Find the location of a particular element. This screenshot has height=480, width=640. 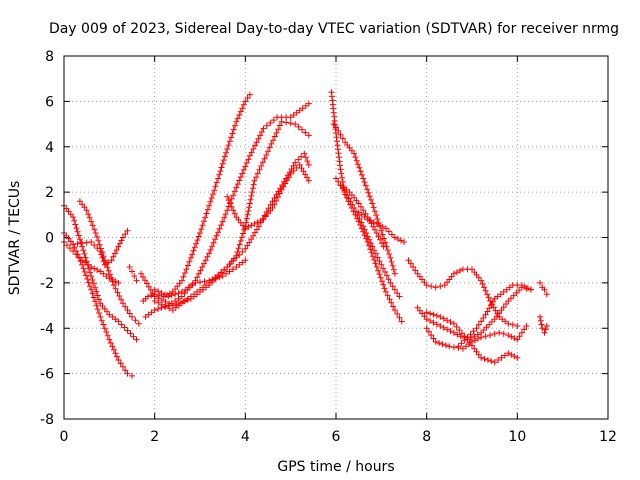

y-tick-label: 0 is located at coordinates (49, 239).